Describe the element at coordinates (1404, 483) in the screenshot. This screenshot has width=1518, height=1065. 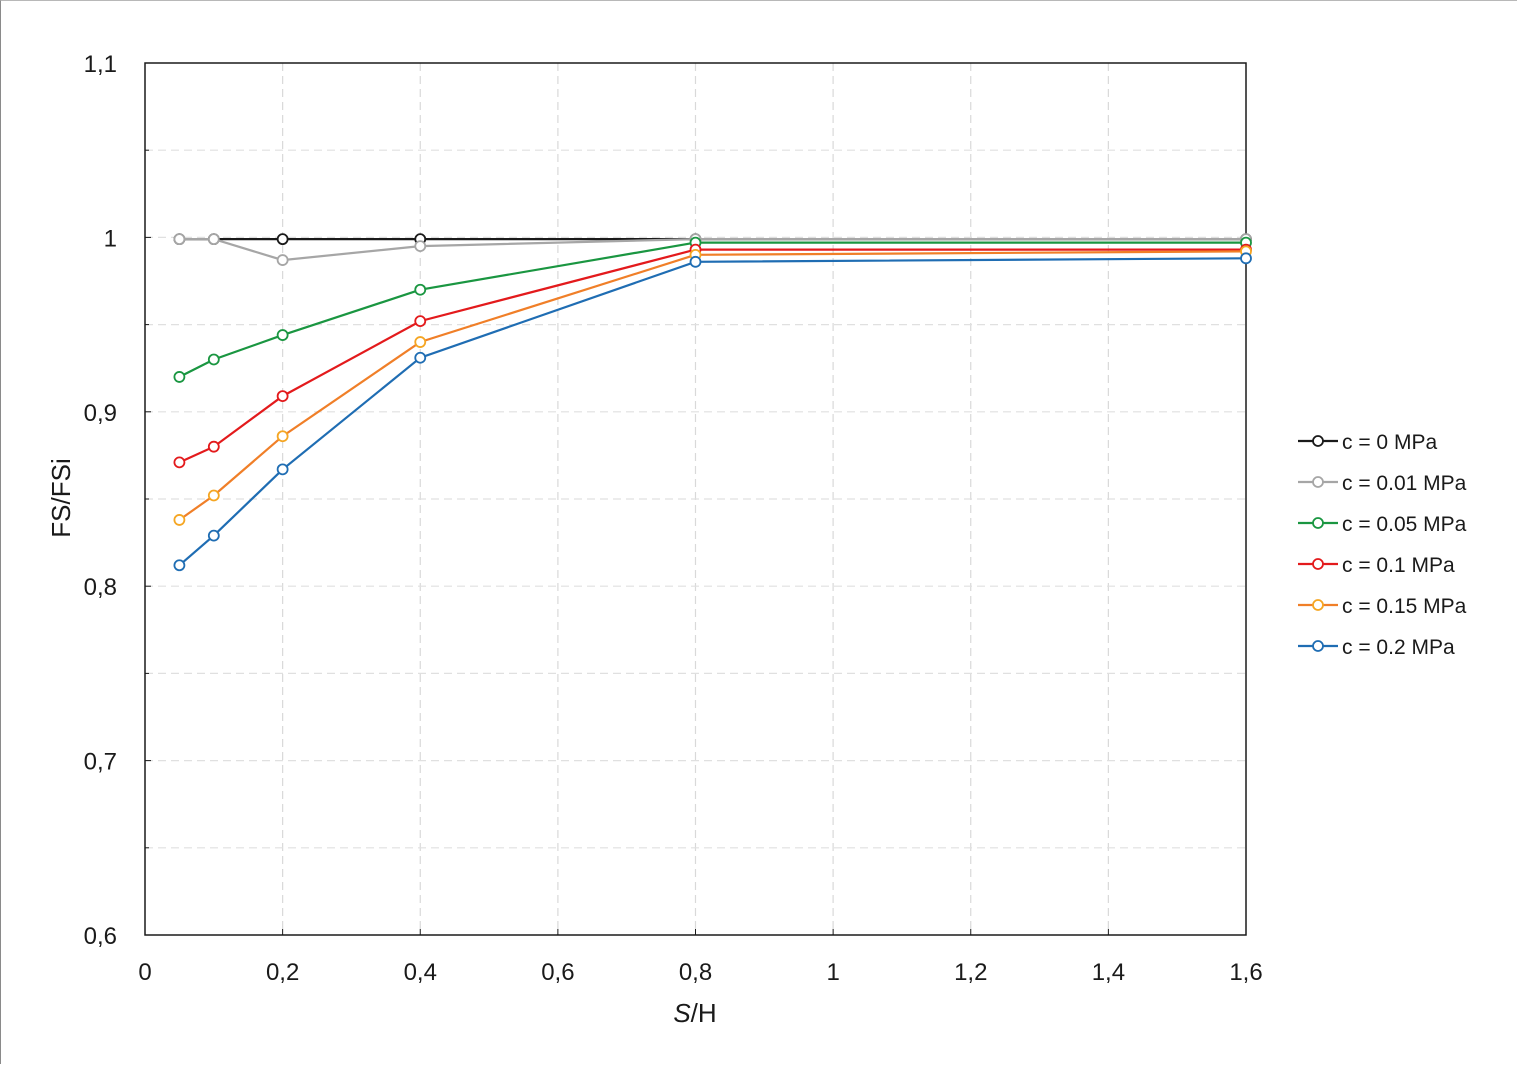
I see `legend-label: c = 0.01 MPa` at that location.